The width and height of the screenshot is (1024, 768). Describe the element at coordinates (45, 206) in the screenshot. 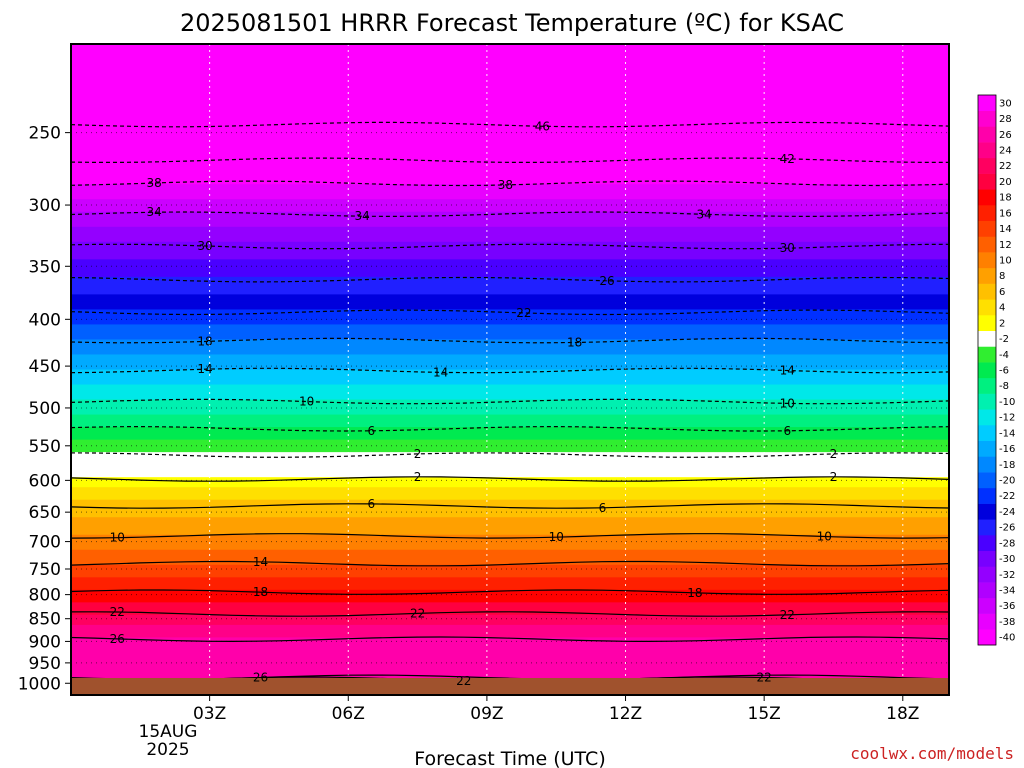

I see `pressure-tick-label: 300` at that location.